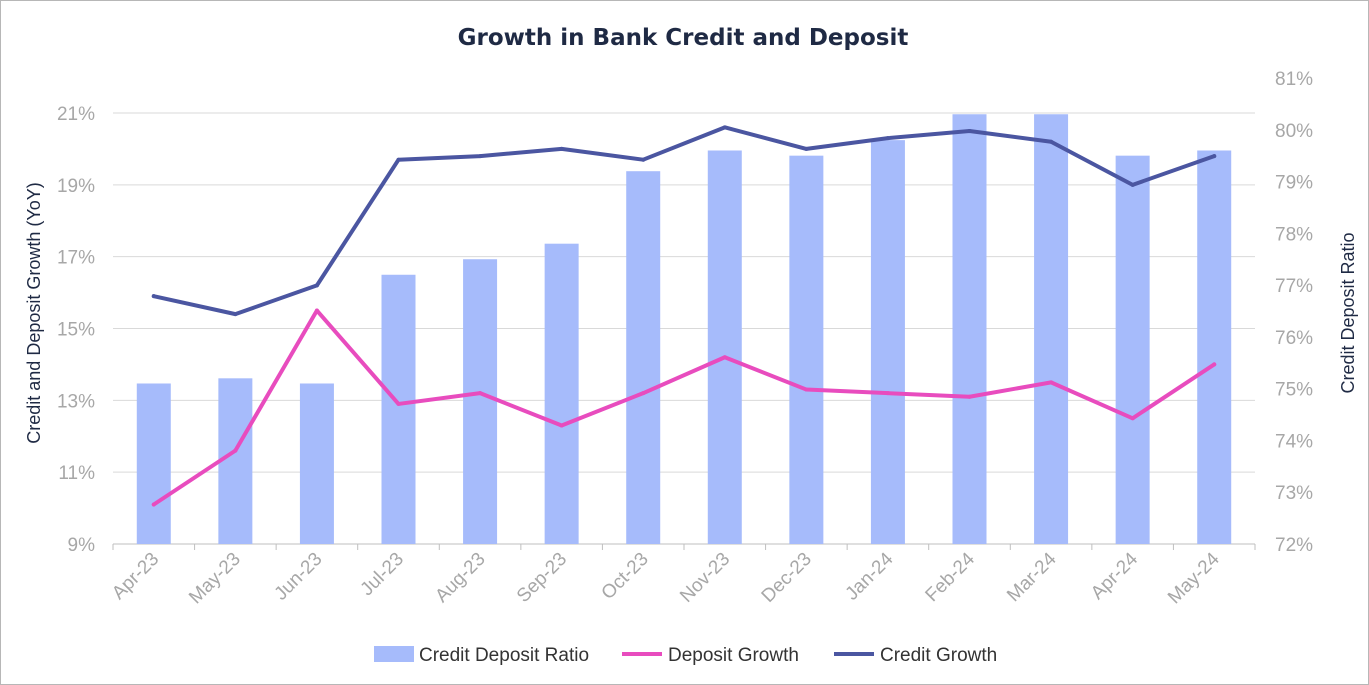 The width and height of the screenshot is (1369, 685). I want to click on x-tick-label: Aug-23, so click(460, 578).